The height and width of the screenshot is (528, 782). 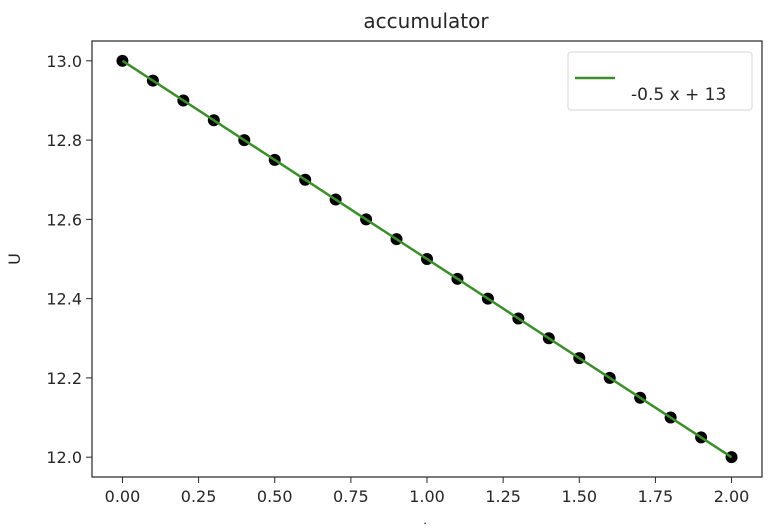 What do you see at coordinates (678, 95) in the screenshot?
I see `legend-label: -0.5 x + 13` at bounding box center [678, 95].